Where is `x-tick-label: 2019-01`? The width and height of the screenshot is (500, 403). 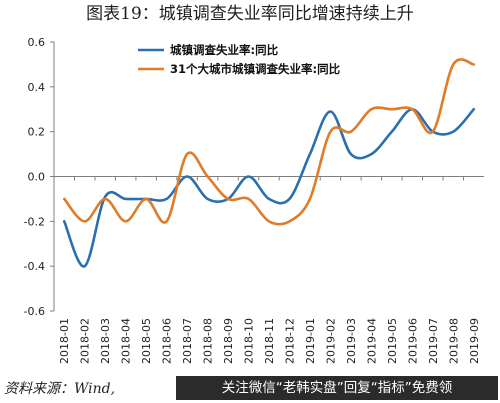 x-tick-label: 2019-01 is located at coordinates (310, 341).